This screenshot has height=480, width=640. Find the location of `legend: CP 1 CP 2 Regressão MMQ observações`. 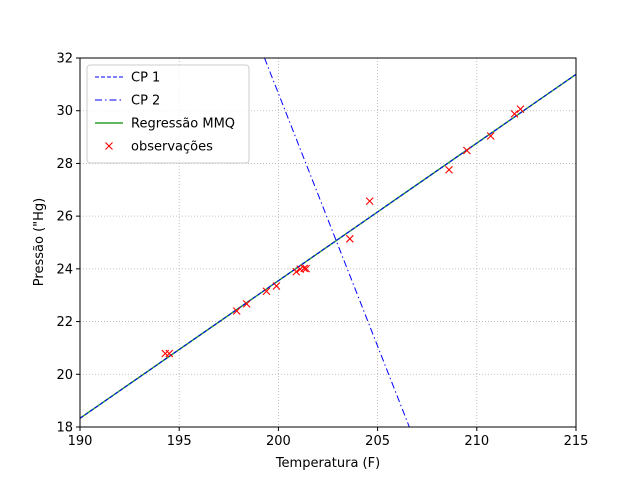

legend: CP 1 CP 2 Regressão MMQ observações is located at coordinates (168, 114).